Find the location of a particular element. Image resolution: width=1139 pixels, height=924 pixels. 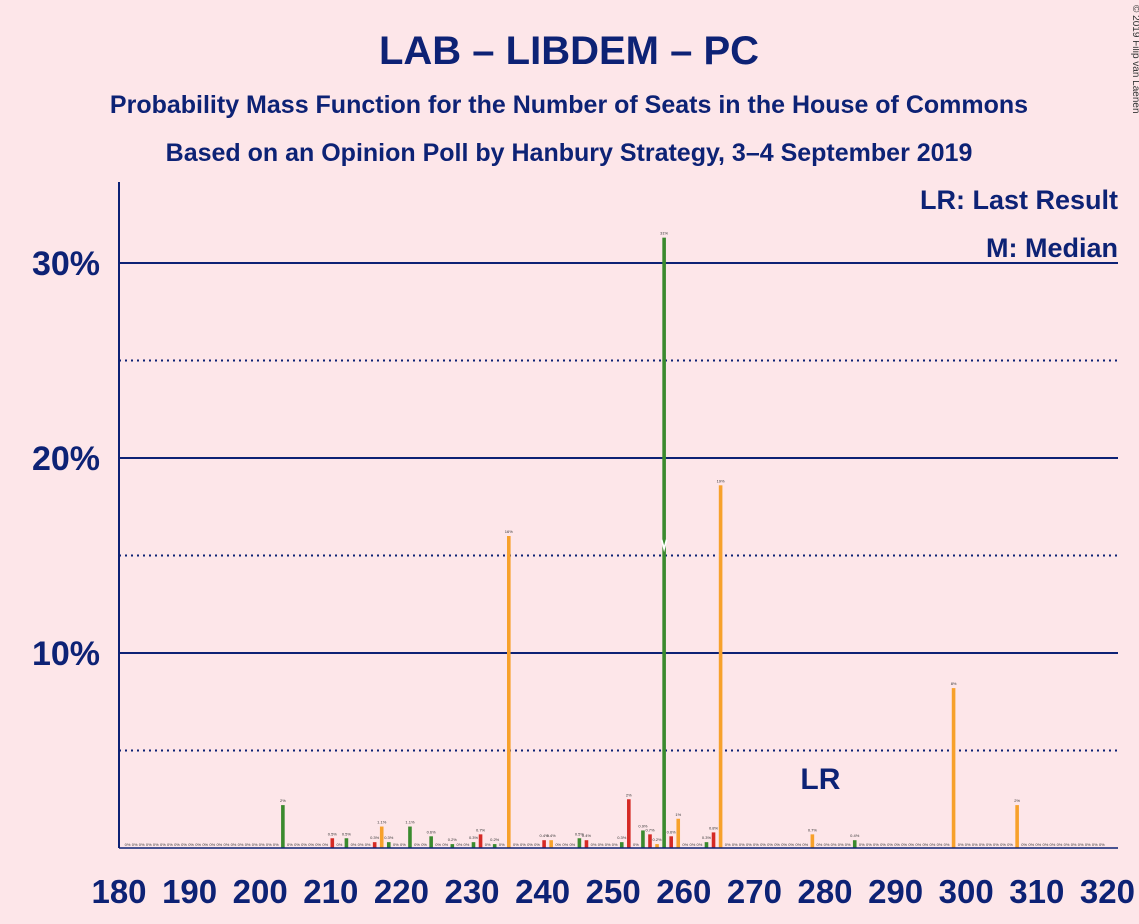

tiny-label-198: 0% is located at coordinates (248, 844).